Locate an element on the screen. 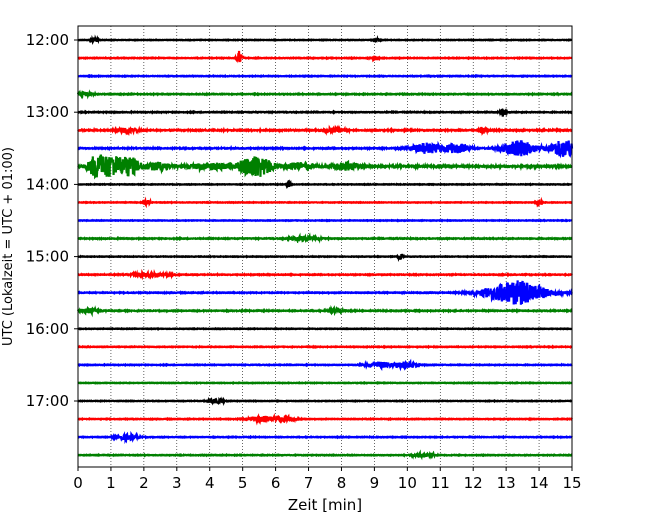 This screenshot has height=520, width=650. x-tick-label: 4 is located at coordinates (210, 483).